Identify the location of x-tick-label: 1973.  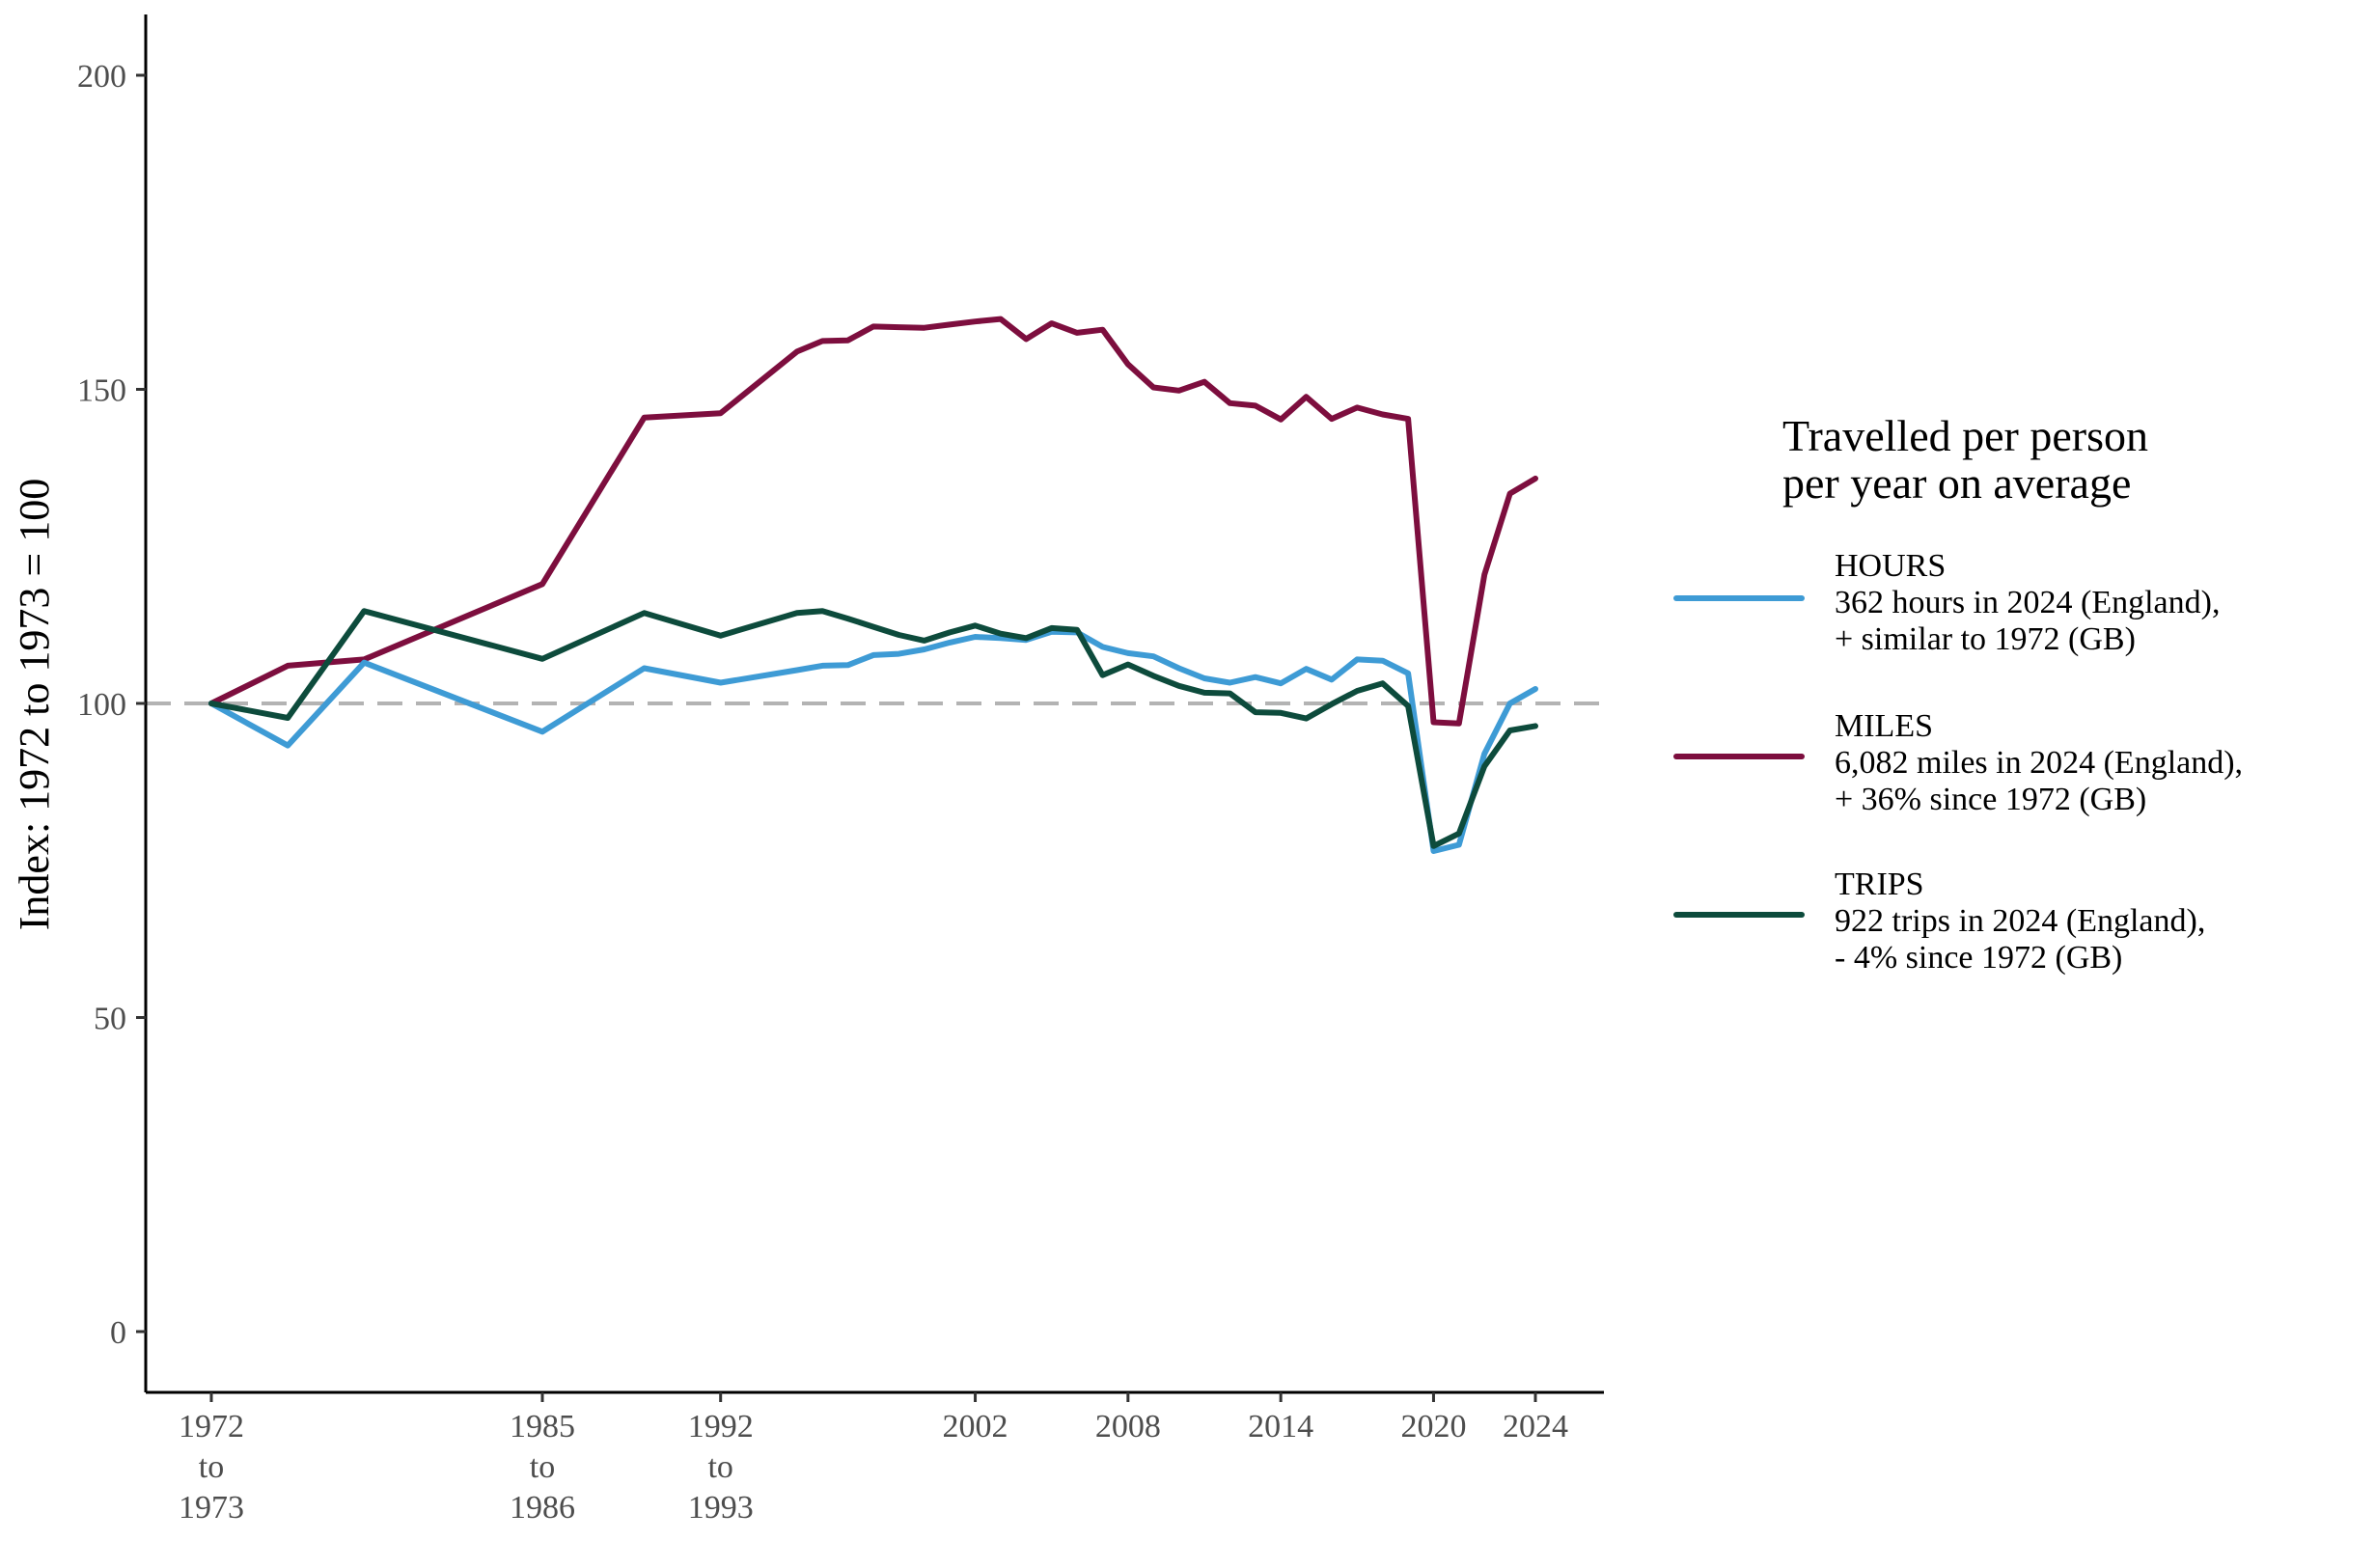
(212, 1508).